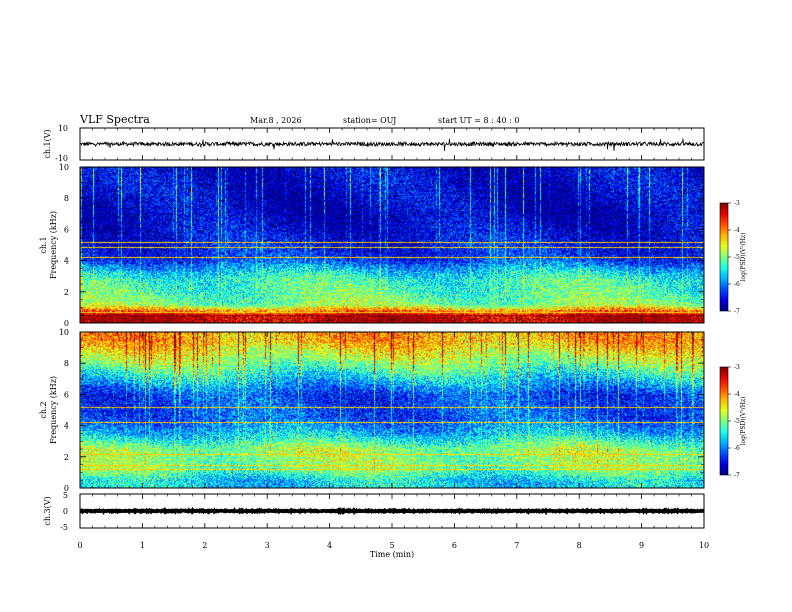 The width and height of the screenshot is (792, 612). Describe the element at coordinates (66, 323) in the screenshot. I see `yt1-label-0: 0` at that location.